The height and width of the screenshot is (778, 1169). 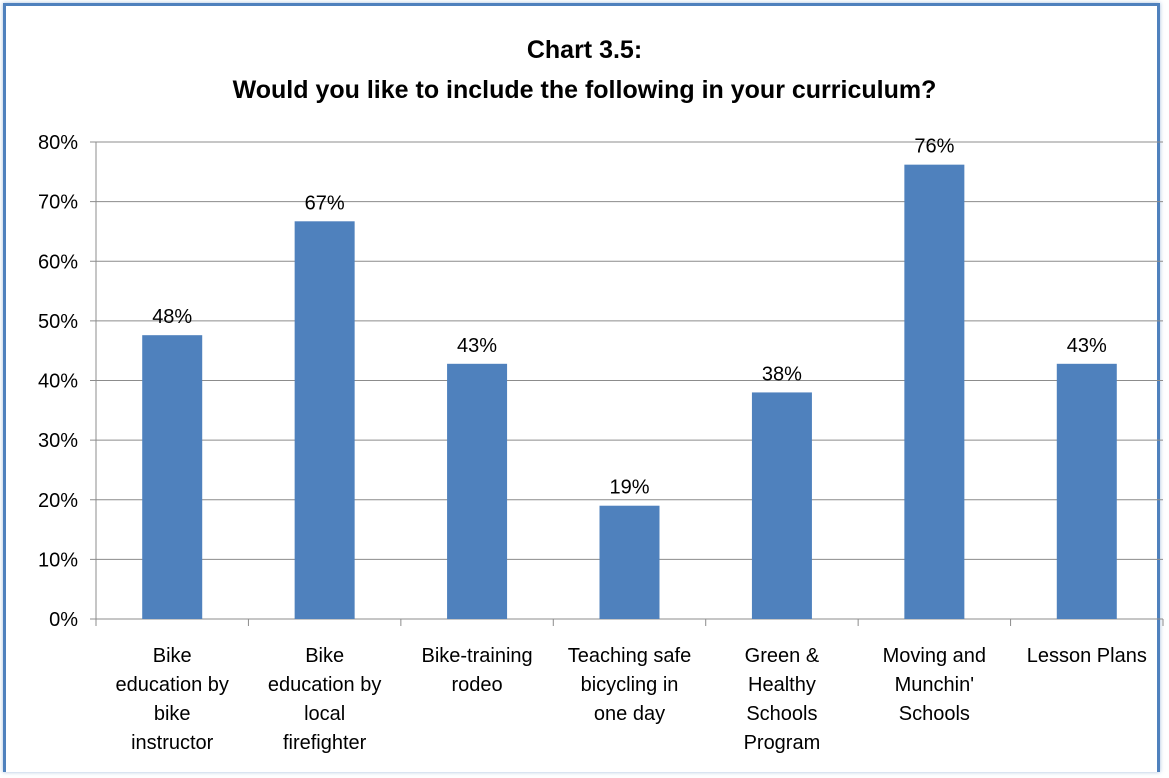 What do you see at coordinates (58, 143) in the screenshot?
I see `y-tick-label: 80%` at bounding box center [58, 143].